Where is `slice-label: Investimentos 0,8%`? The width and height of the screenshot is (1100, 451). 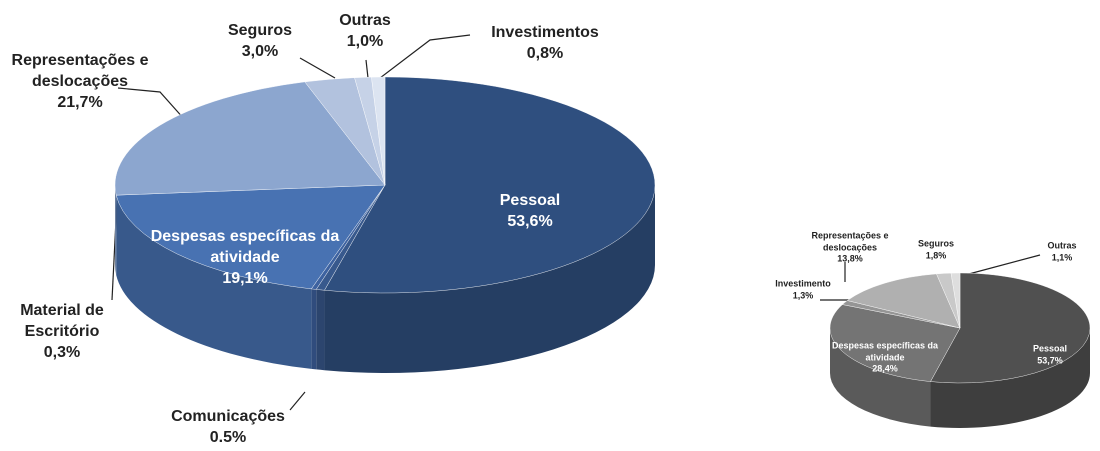 slice-label: Investimentos 0,8% is located at coordinates (545, 44).